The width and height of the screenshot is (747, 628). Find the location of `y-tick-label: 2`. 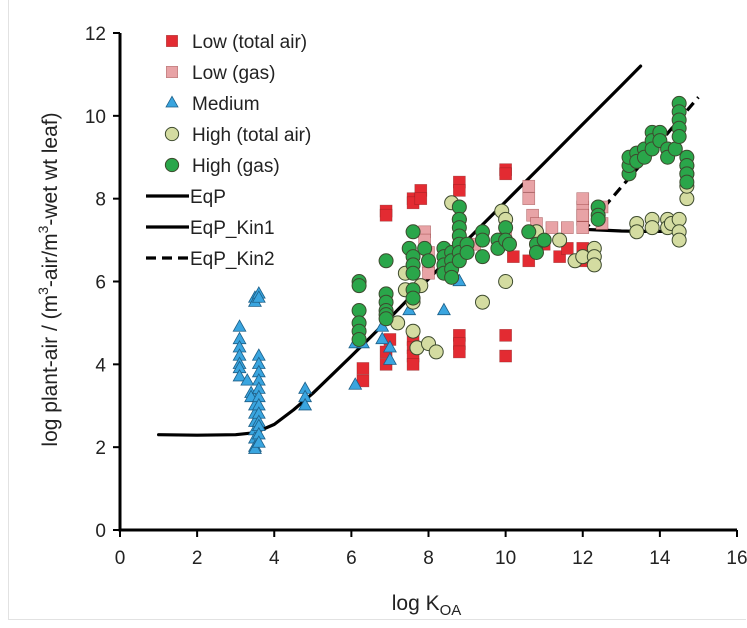

y-tick-label: 2 is located at coordinates (100, 448).